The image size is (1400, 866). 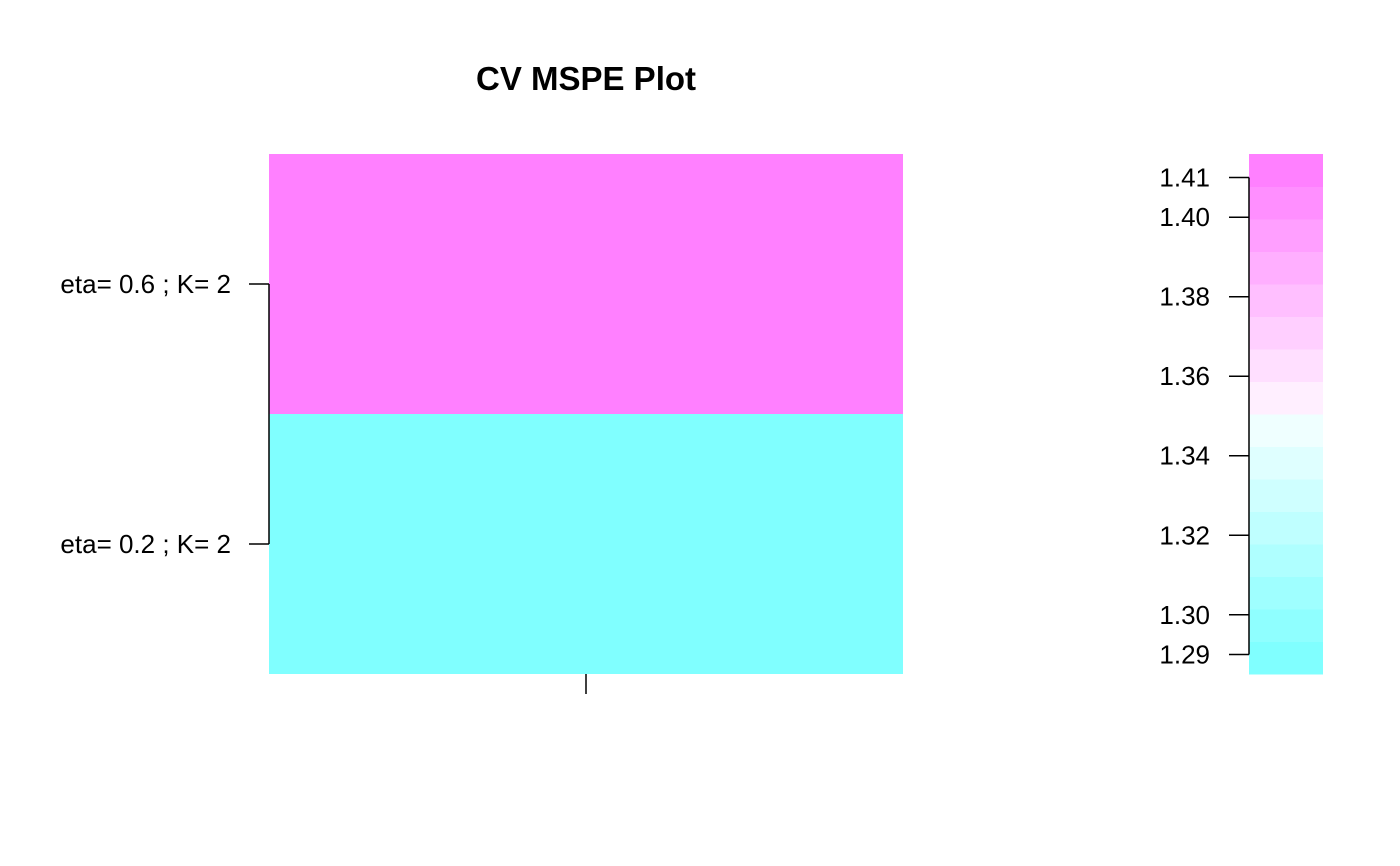 What do you see at coordinates (1184, 217) in the screenshot?
I see `colorbar-tick-label: 1.40` at bounding box center [1184, 217].